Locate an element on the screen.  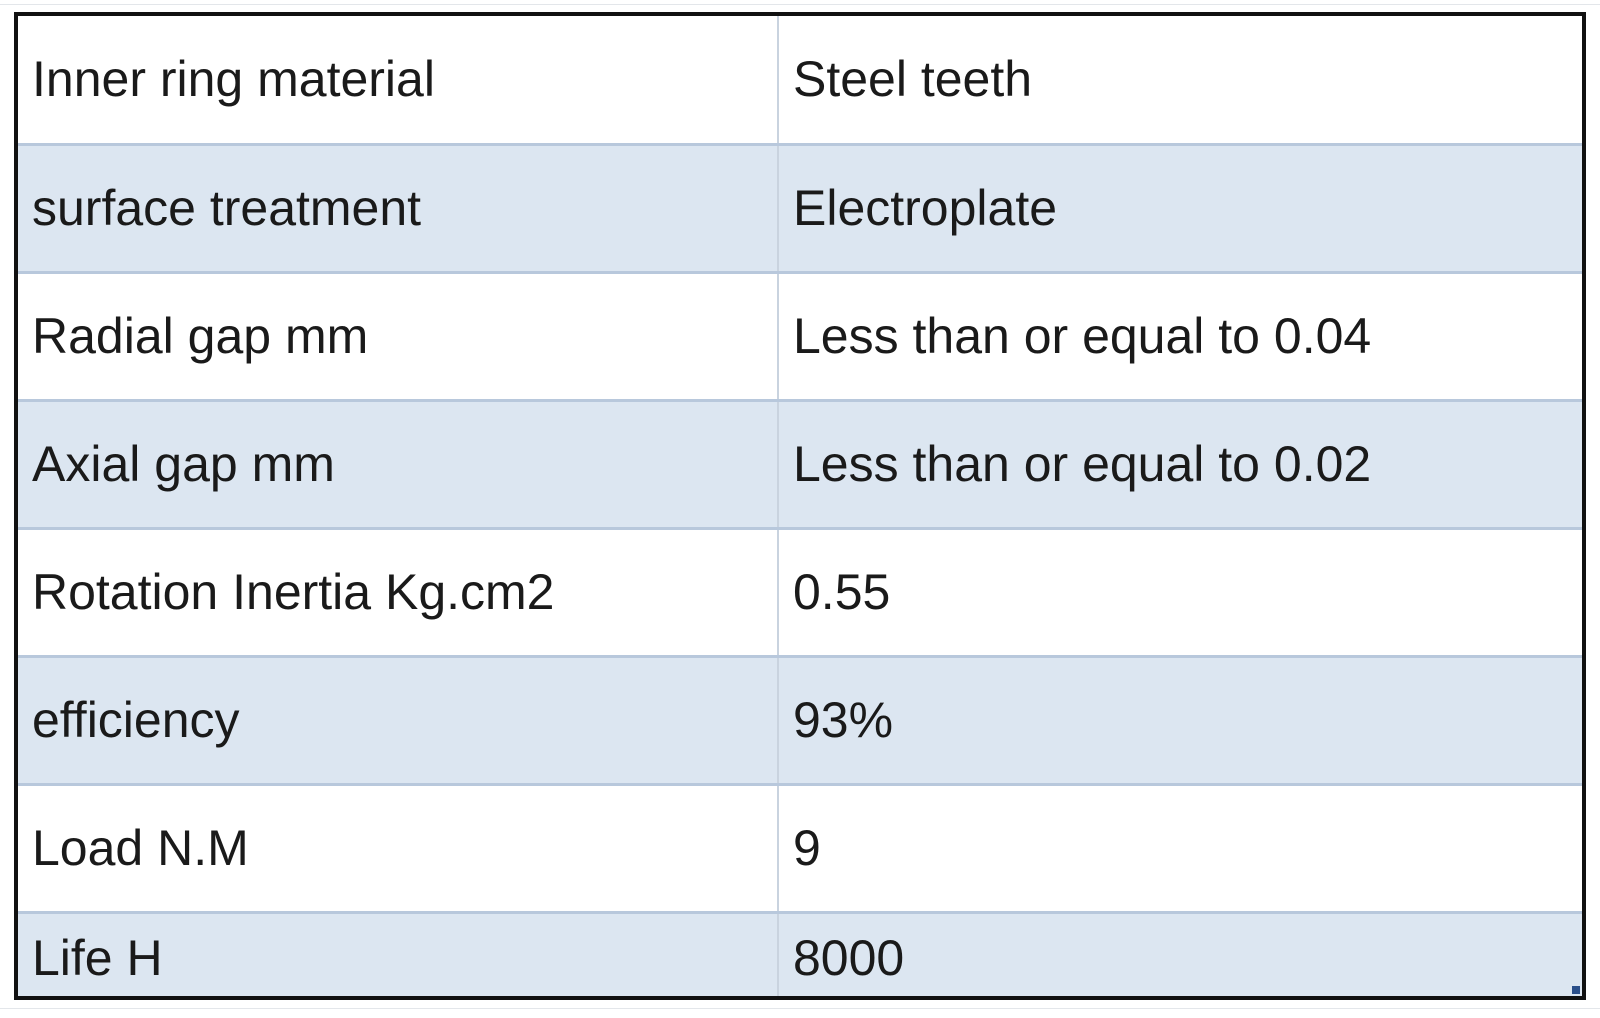
spec-label-cell: efficiency is located at coordinates (398, 721).